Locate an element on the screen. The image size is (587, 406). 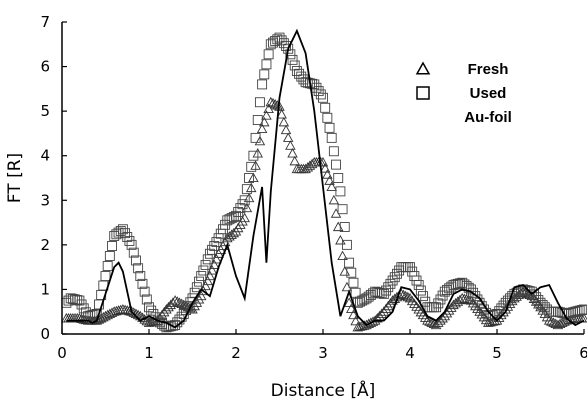
x-tick-label: 5 is located at coordinates (497, 353).